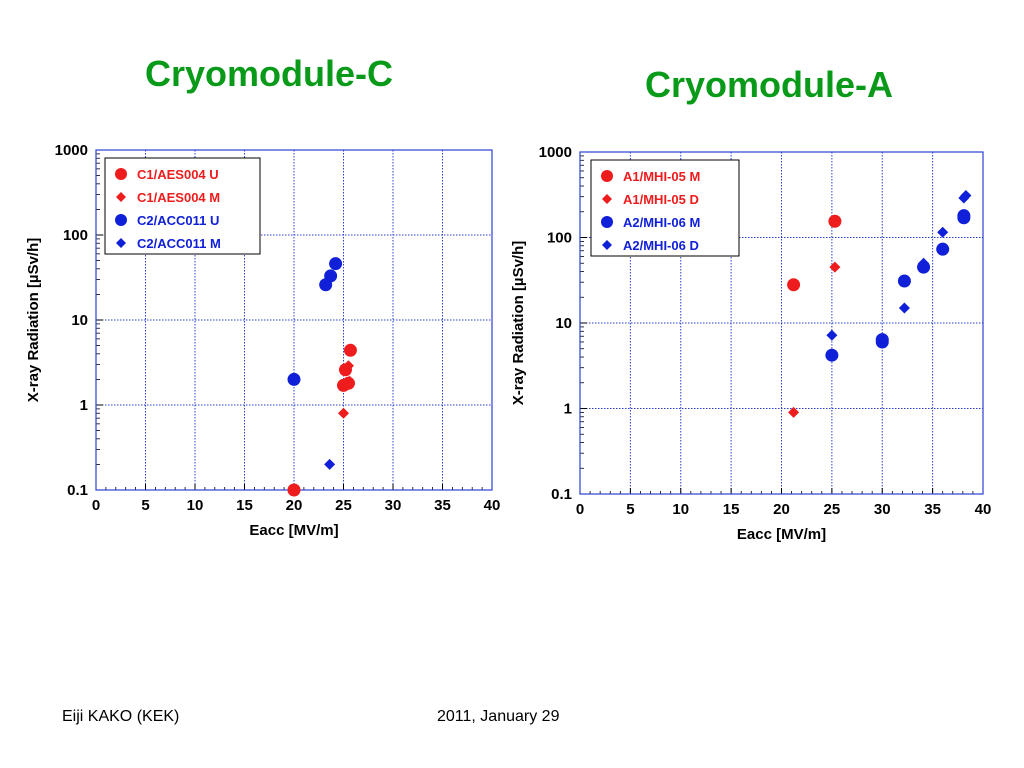 This screenshot has width=1024, height=768. Describe the element at coordinates (769, 84) in the screenshot. I see `chart-title-cryomodule-a: Cryomodule-A` at that location.